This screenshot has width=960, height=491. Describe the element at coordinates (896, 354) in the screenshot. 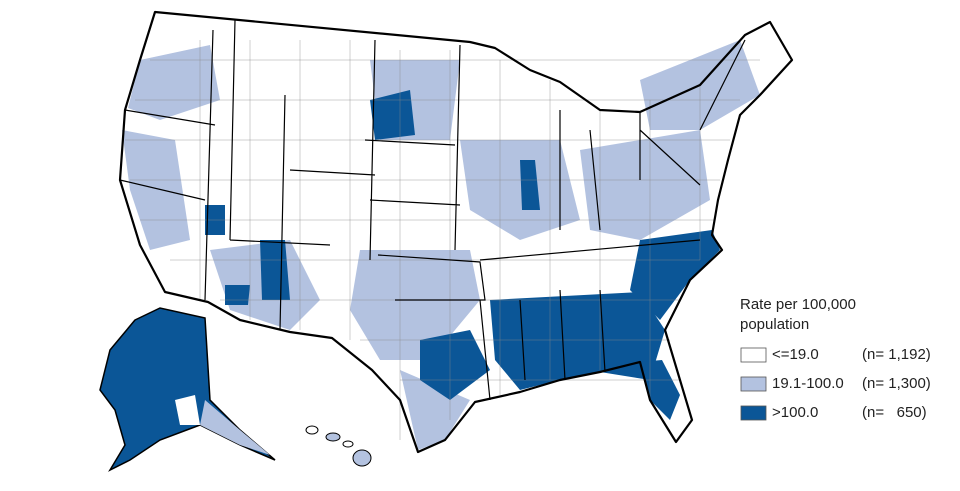

I see `legend-count: (n= 1,192)` at that location.